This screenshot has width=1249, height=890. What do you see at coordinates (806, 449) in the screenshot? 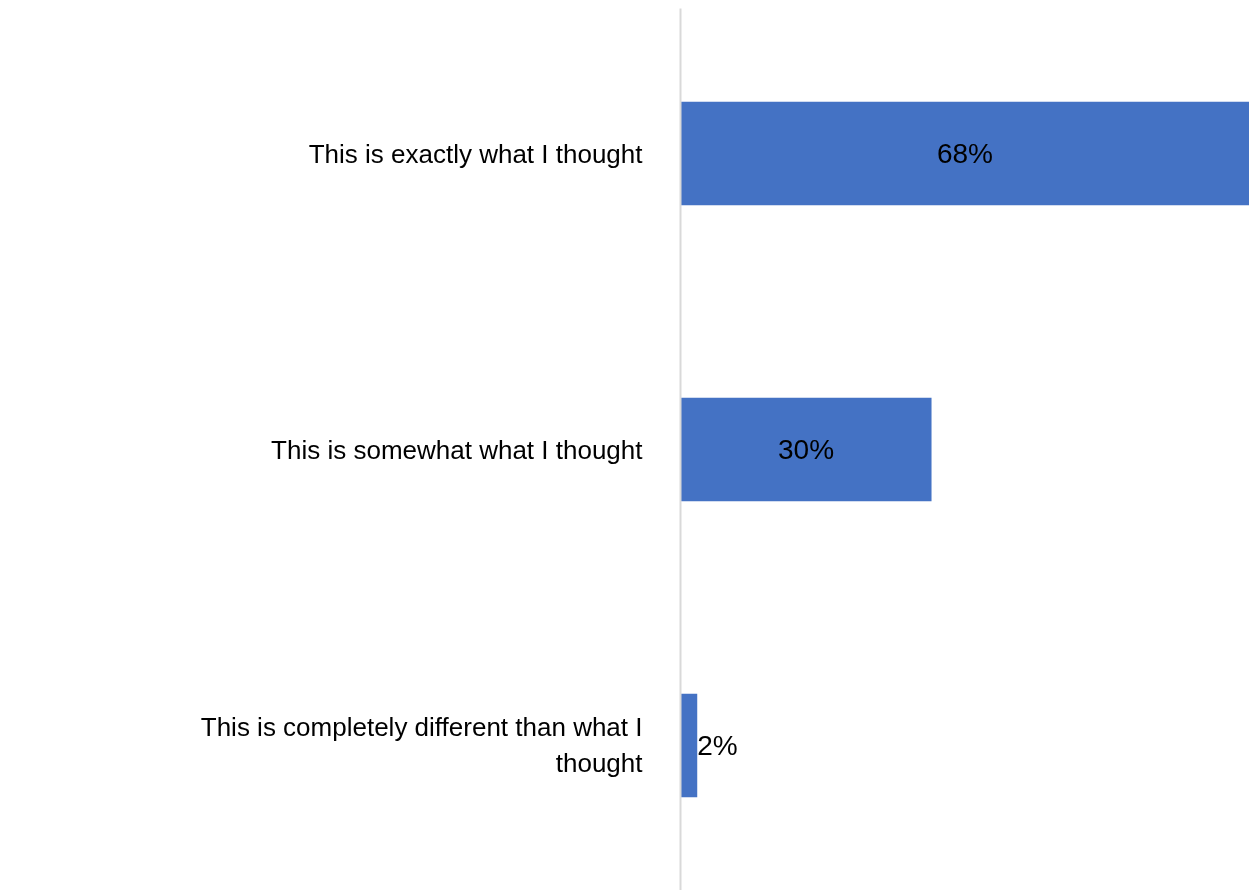
I see `data-label: 30%` at bounding box center [806, 449].